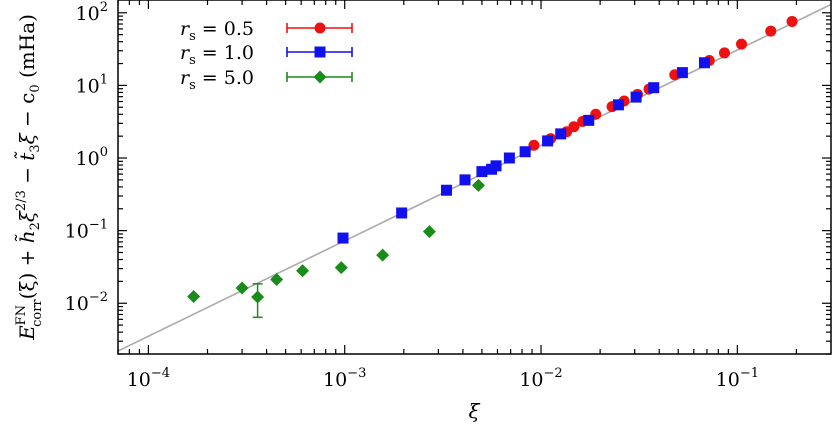 This screenshot has height=429, width=832. What do you see at coordinates (266, 80) in the screenshot?
I see `legend-item-3: rs = 5.0` at bounding box center [266, 80].